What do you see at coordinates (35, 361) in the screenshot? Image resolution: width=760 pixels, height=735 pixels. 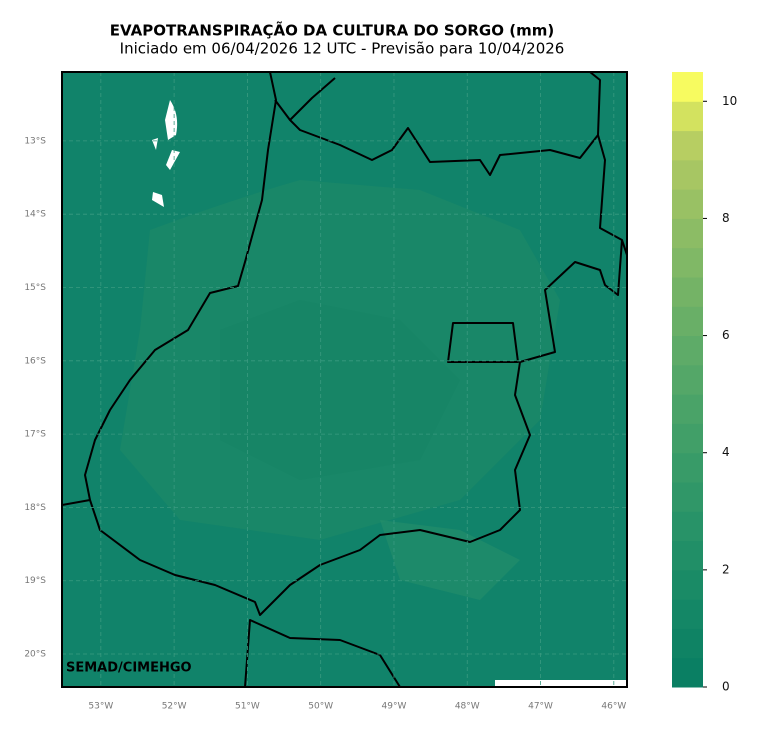 I see `lat-tick-label: 16°S` at bounding box center [35, 361].